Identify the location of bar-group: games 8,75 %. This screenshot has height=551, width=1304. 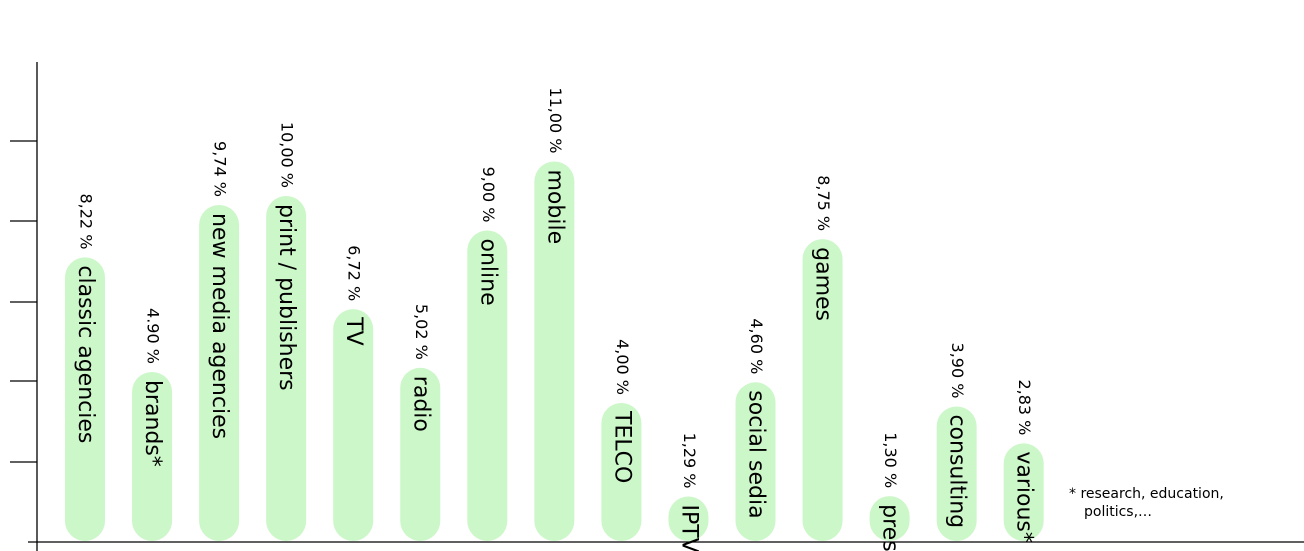
(822, 358).